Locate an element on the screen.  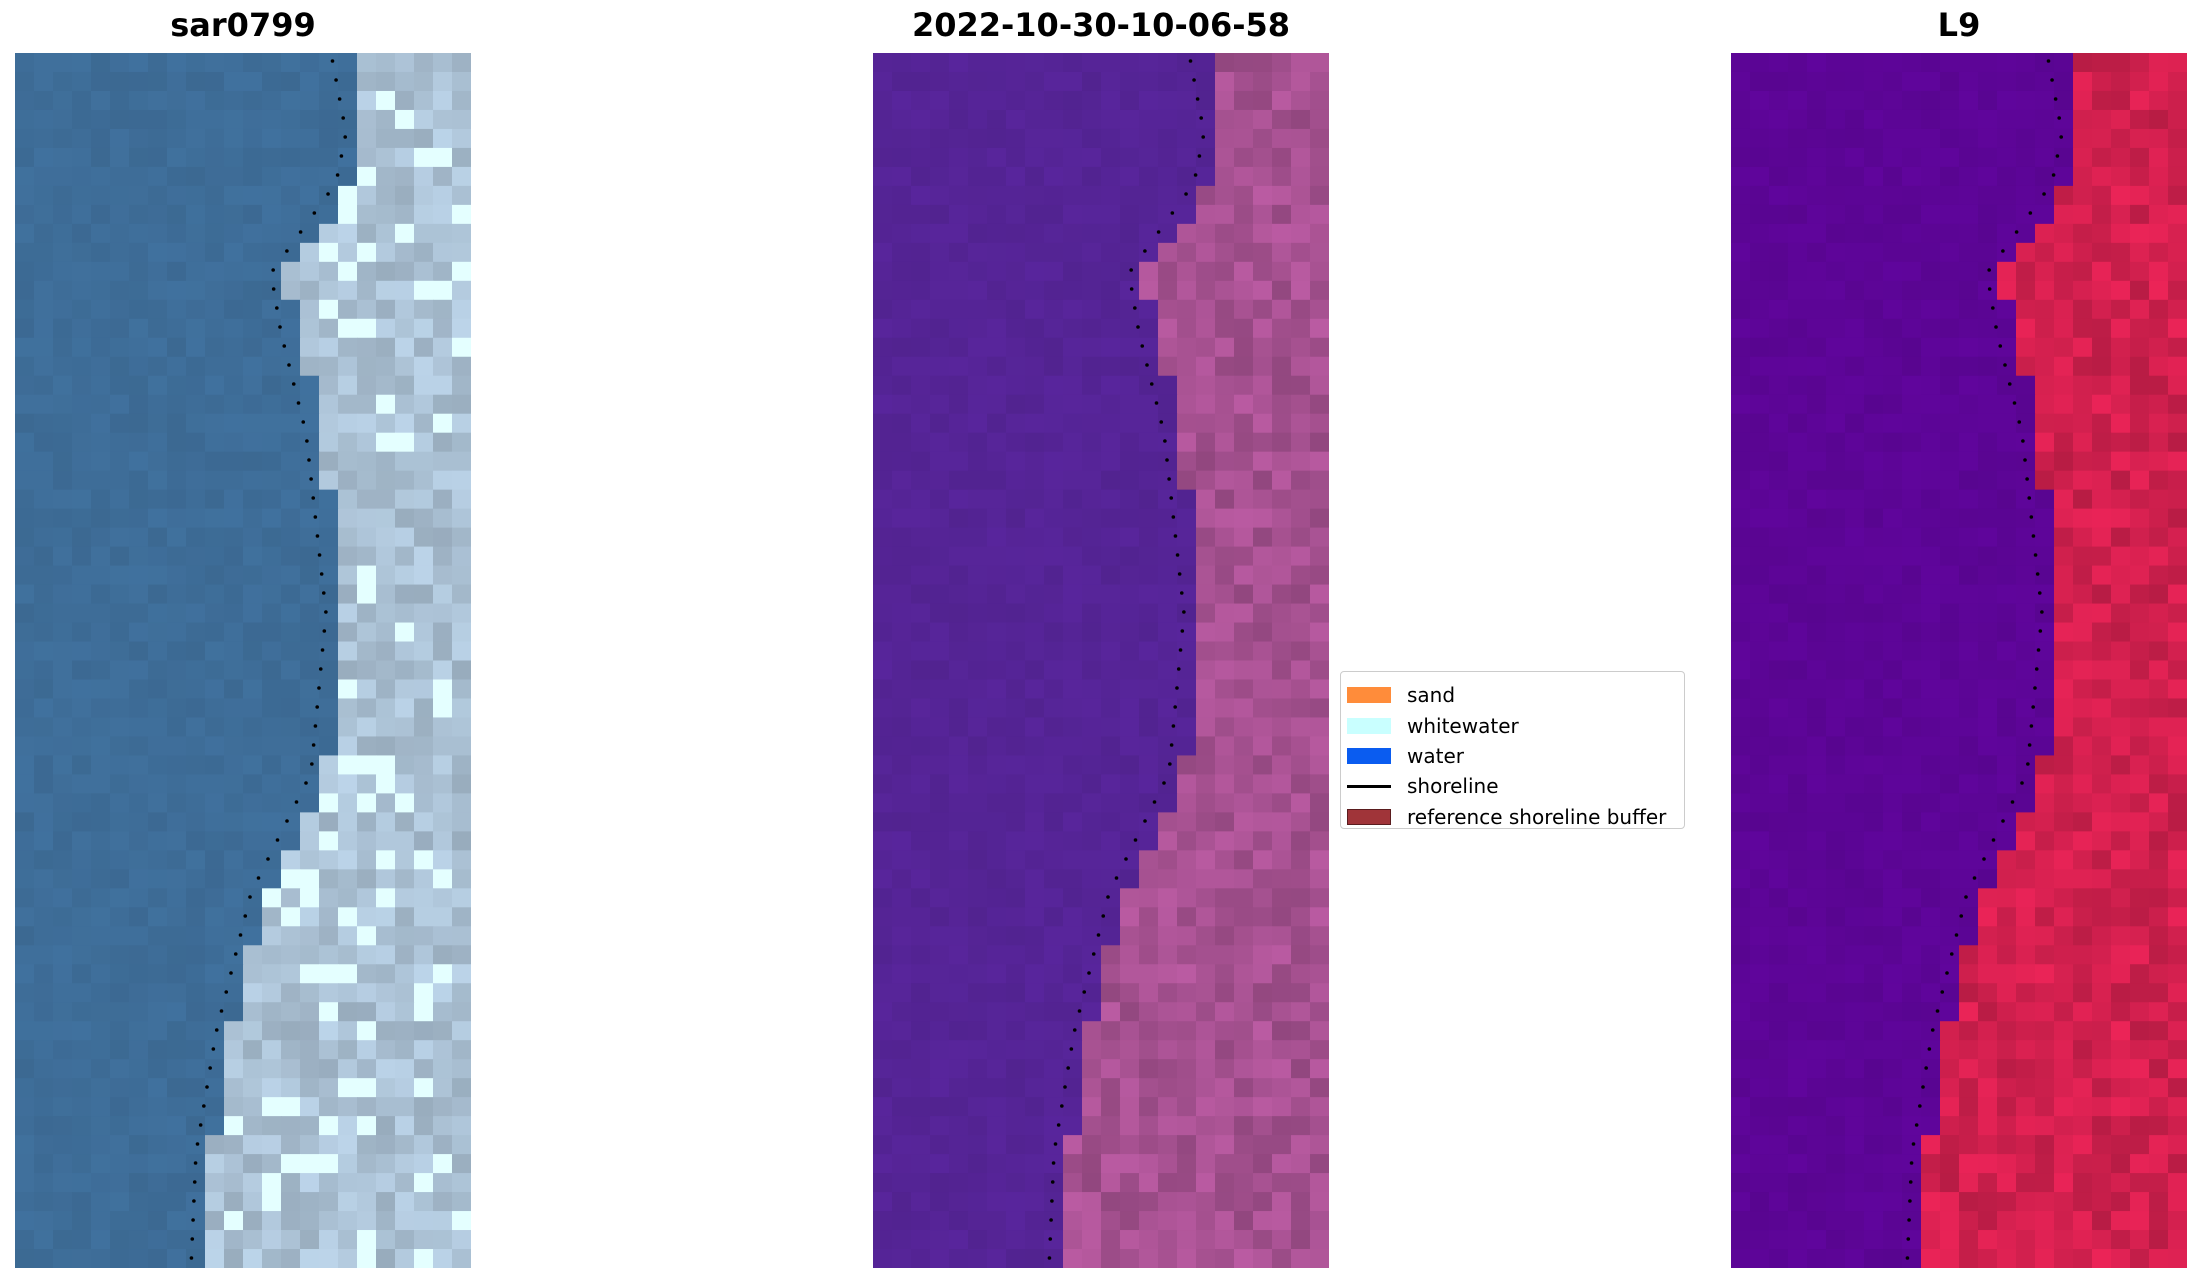
legend-label-shoreline: shoreline is located at coordinates (1453, 786).